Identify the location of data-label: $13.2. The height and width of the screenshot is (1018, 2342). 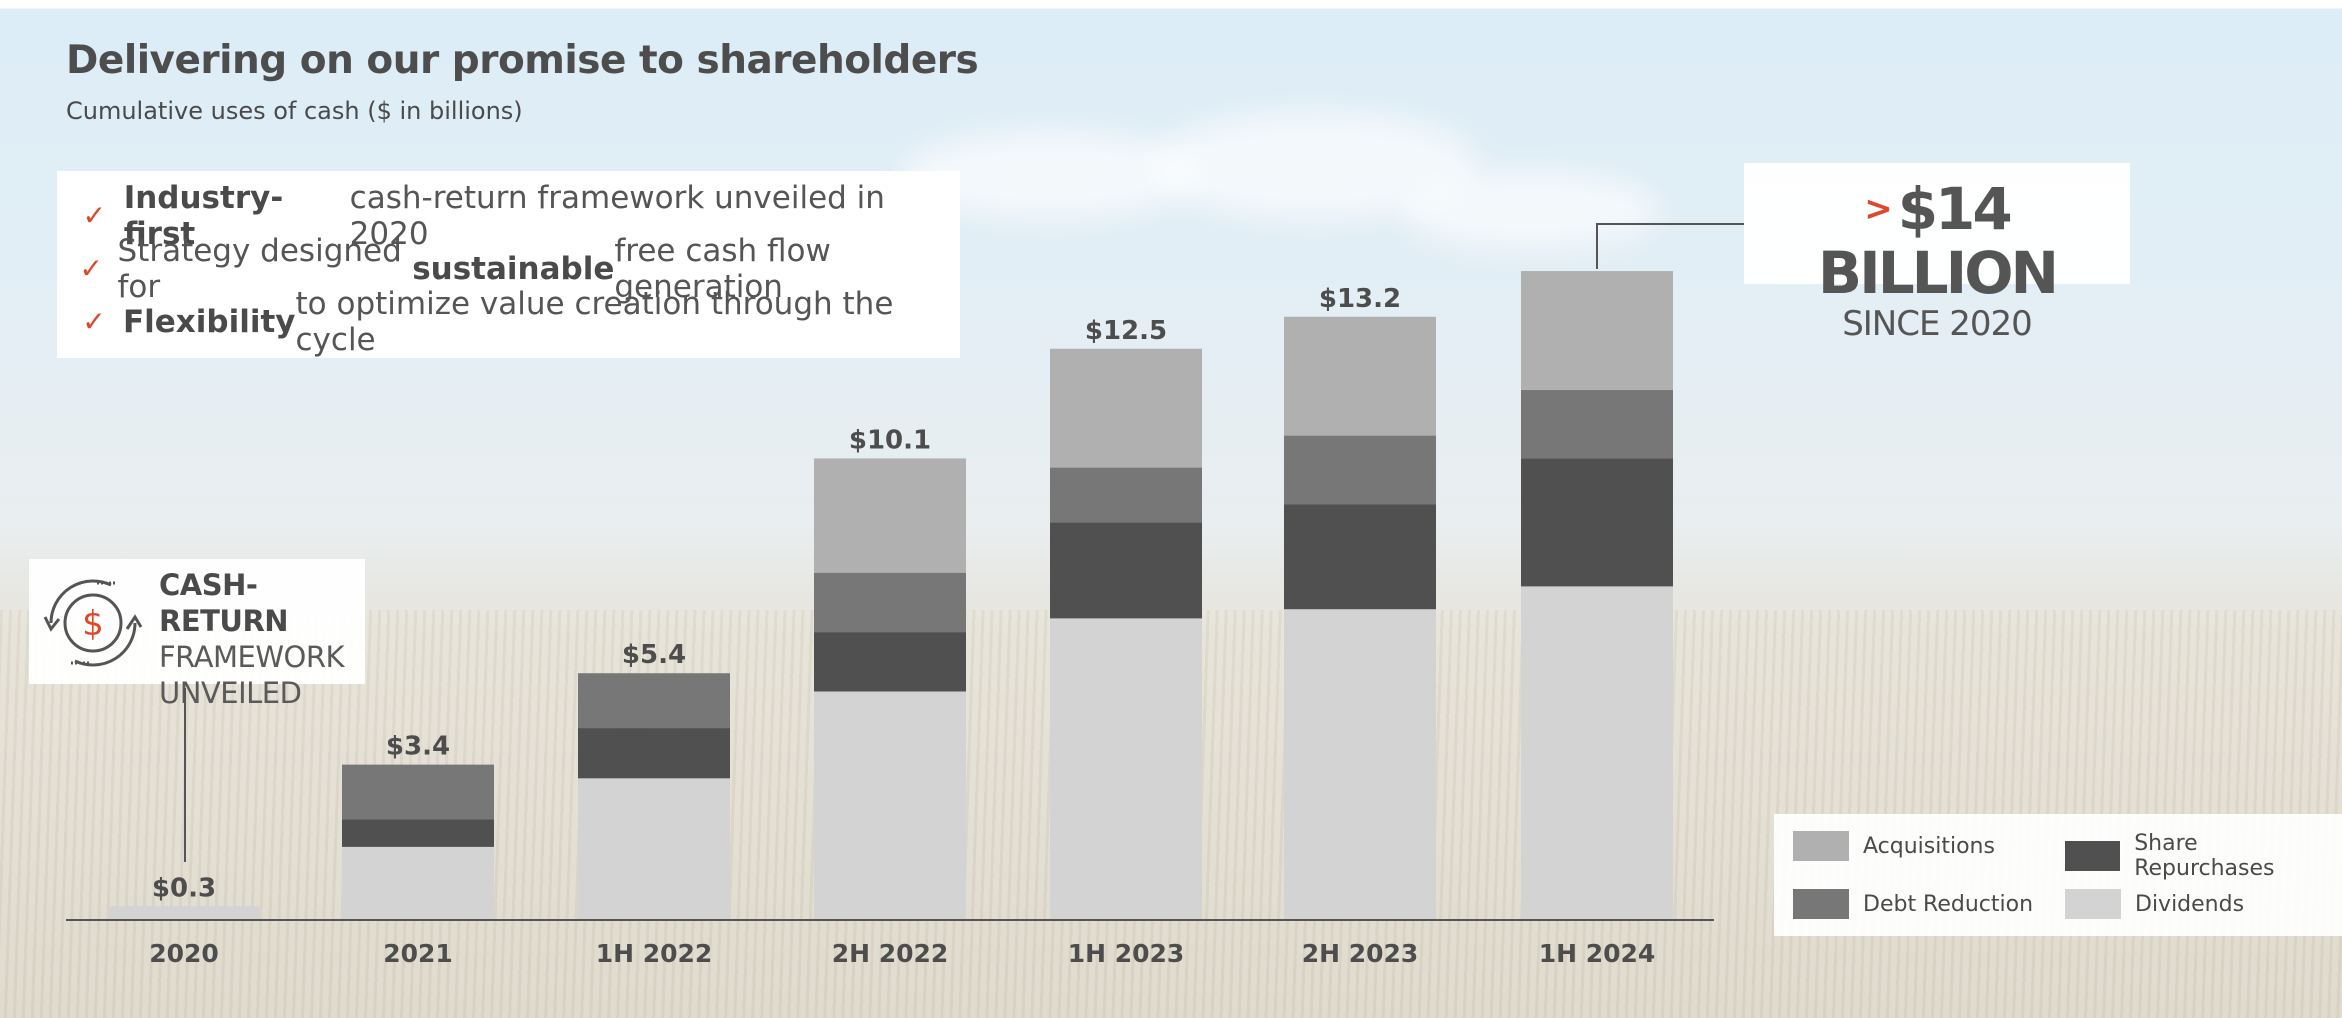
(1360, 299).